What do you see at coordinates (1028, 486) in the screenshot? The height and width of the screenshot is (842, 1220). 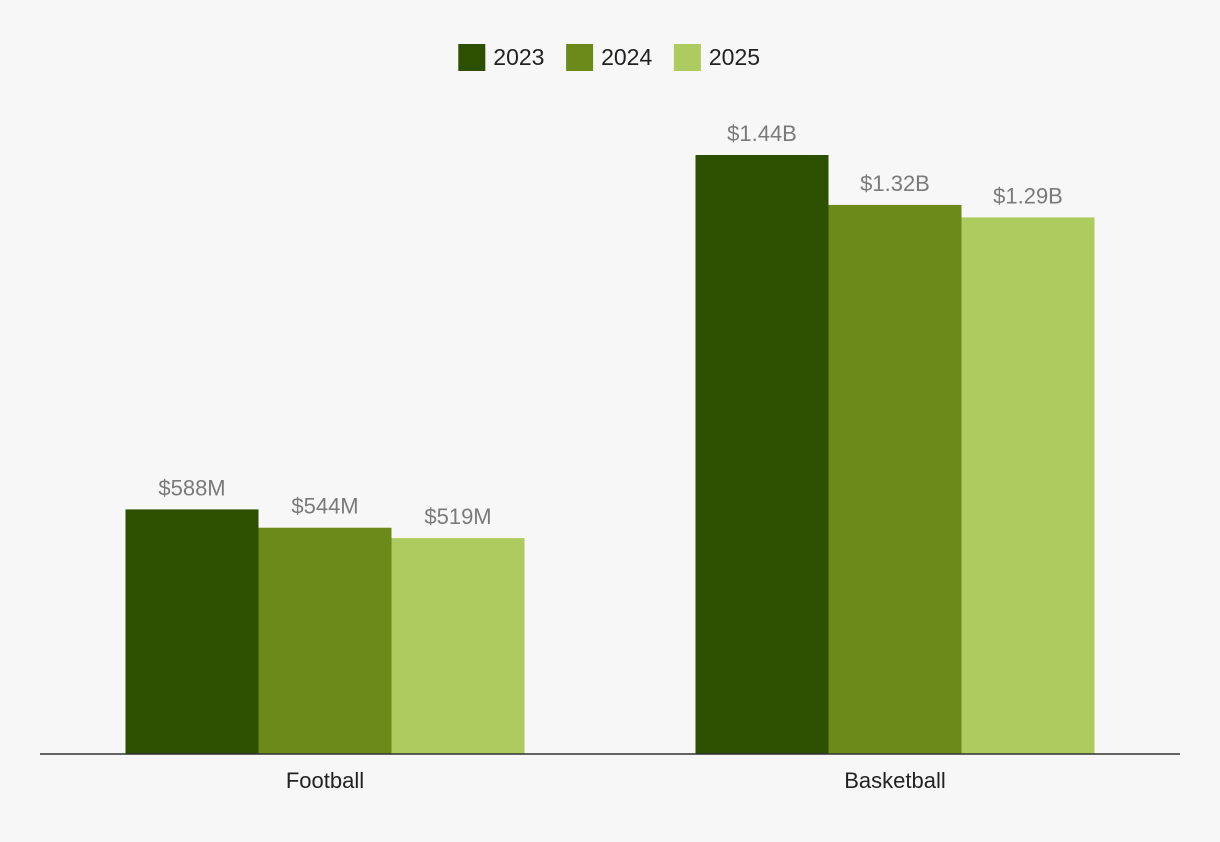 I see `bar-basketball-2025` at bounding box center [1028, 486].